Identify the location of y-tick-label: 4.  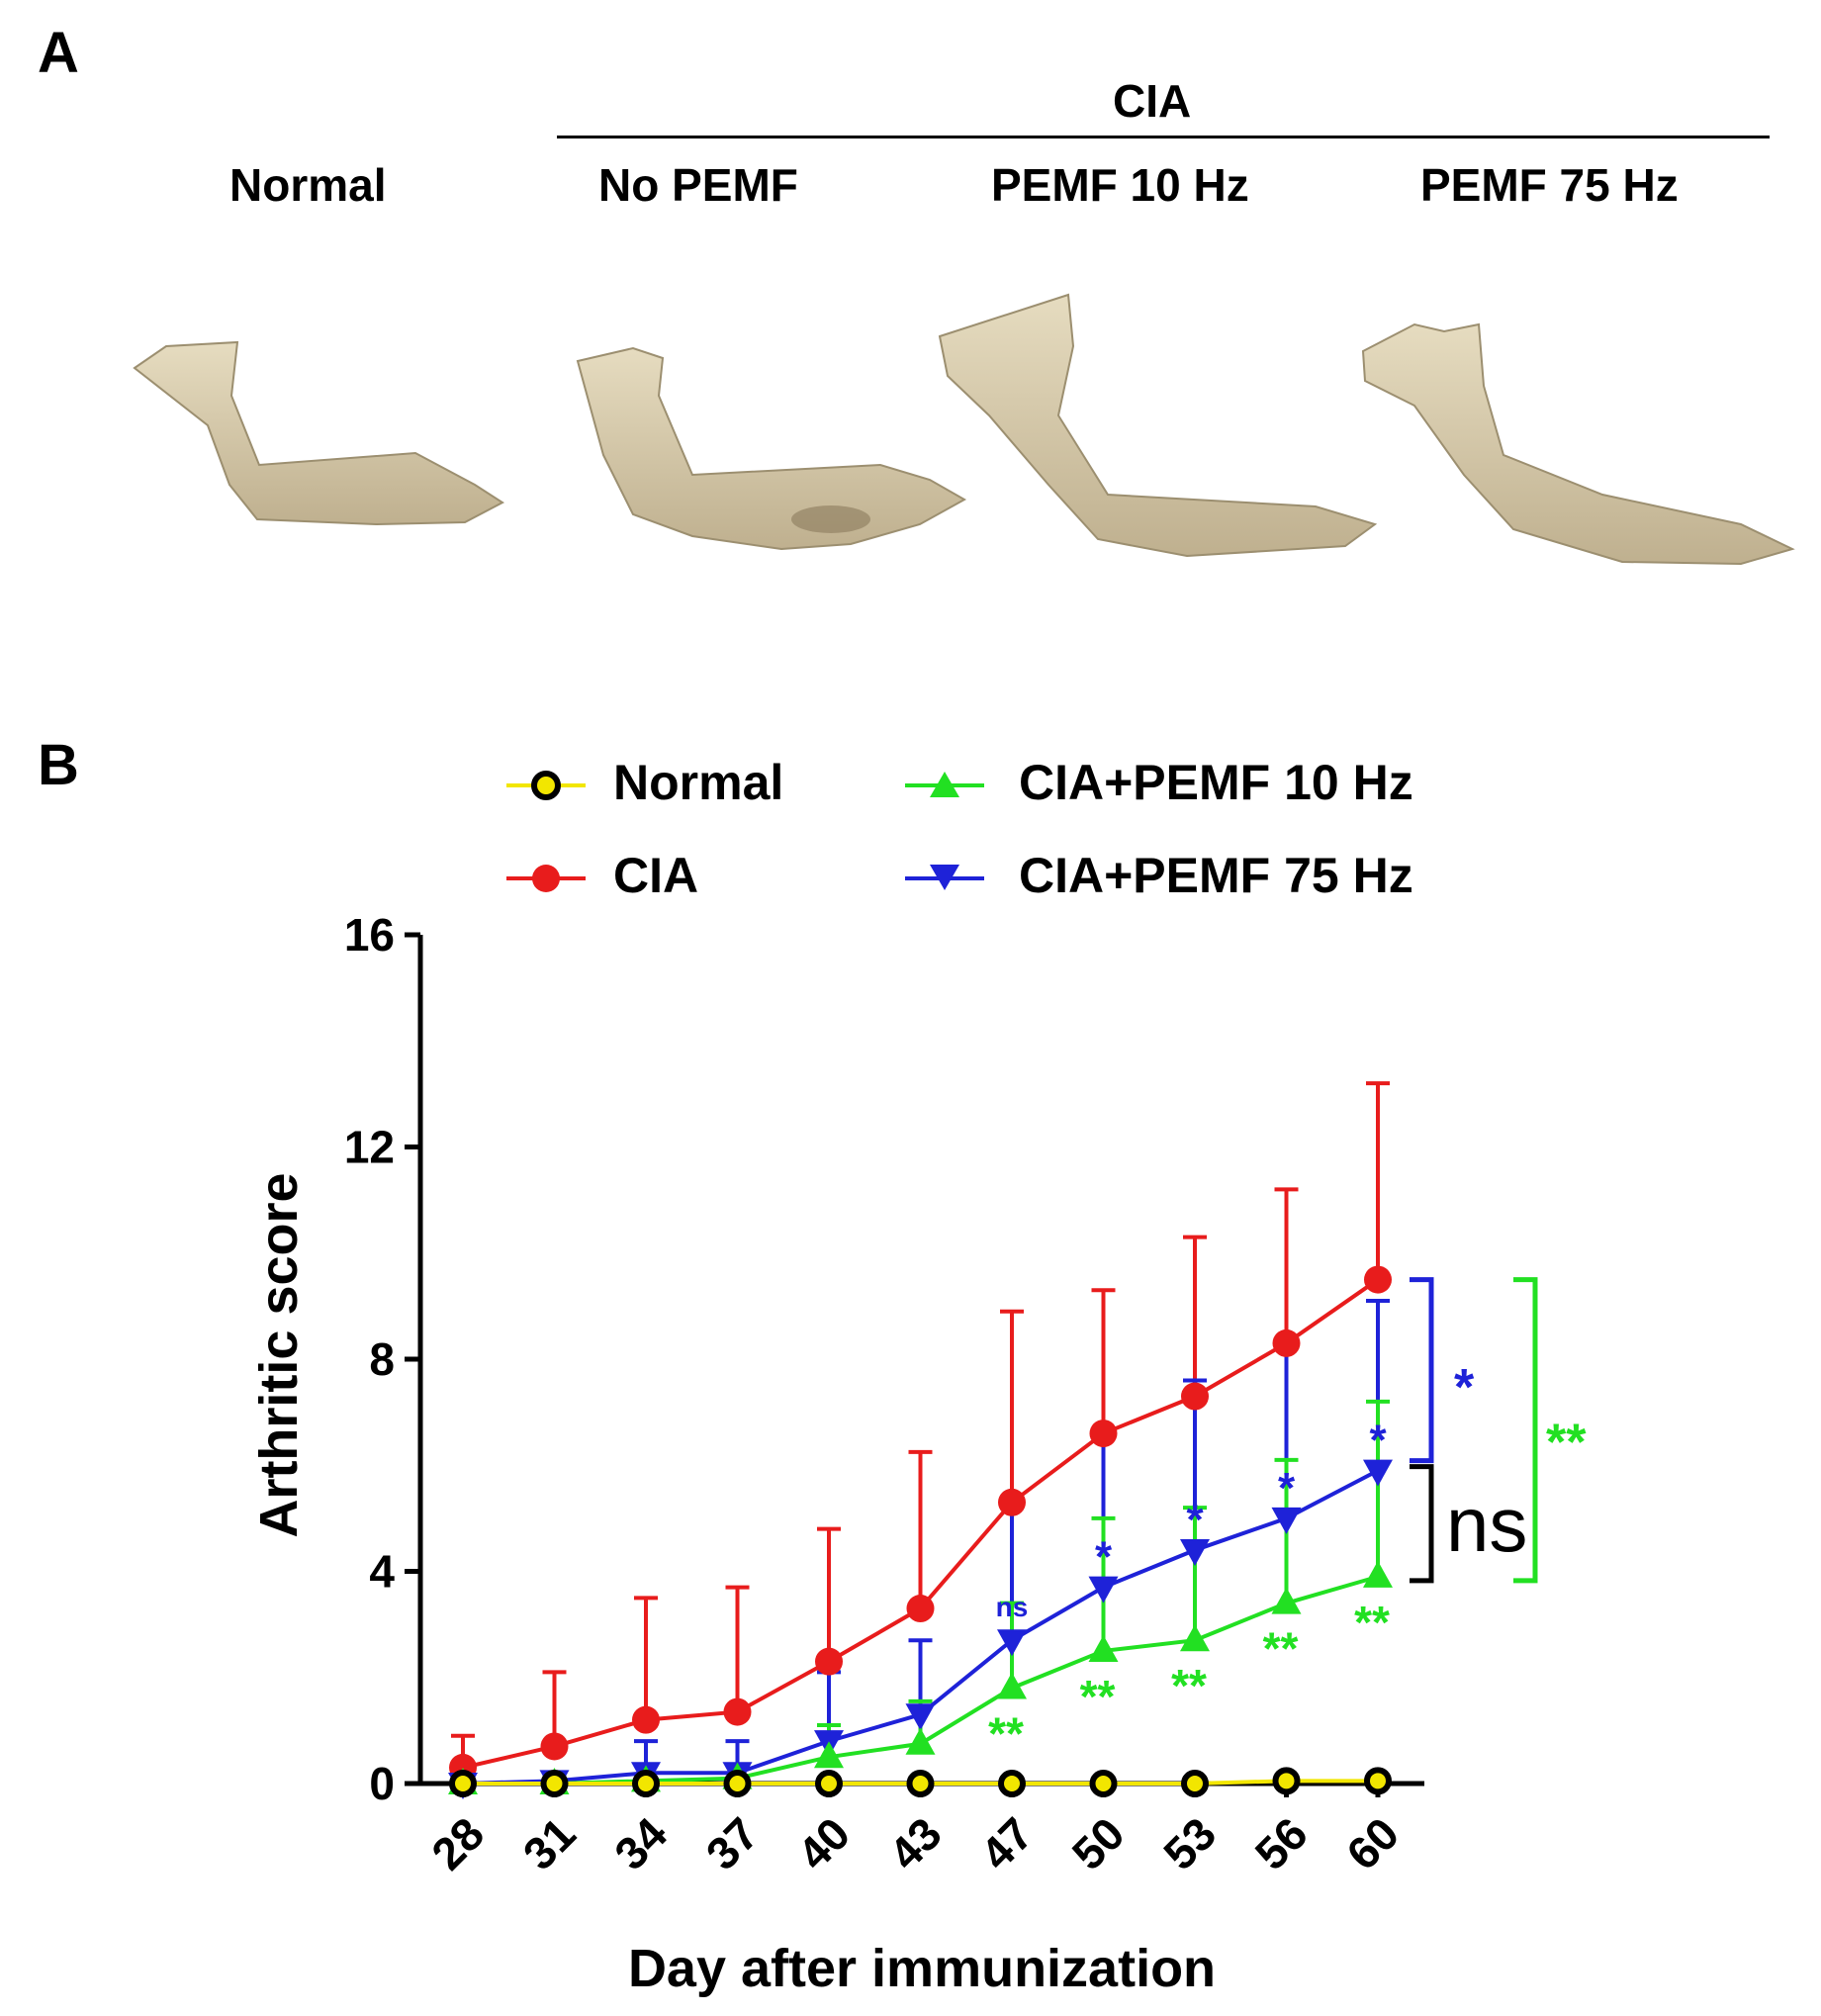
(382, 1572).